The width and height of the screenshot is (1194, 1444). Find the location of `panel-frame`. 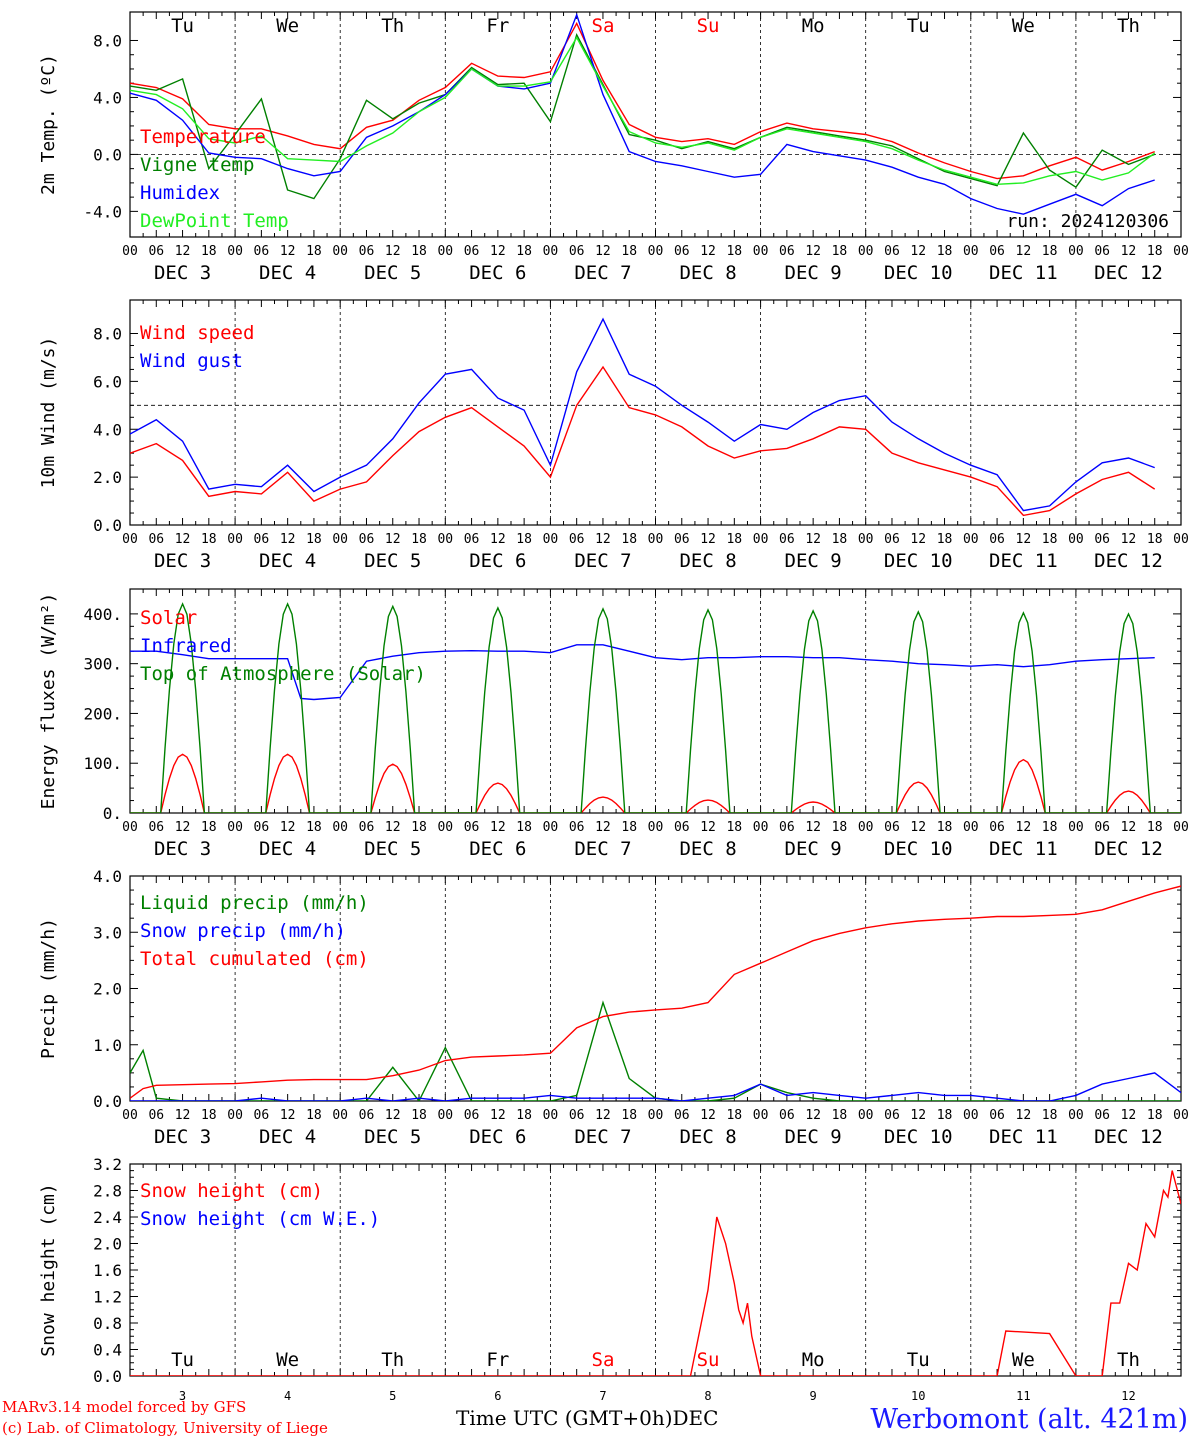

panel-frame is located at coordinates (655, 701).